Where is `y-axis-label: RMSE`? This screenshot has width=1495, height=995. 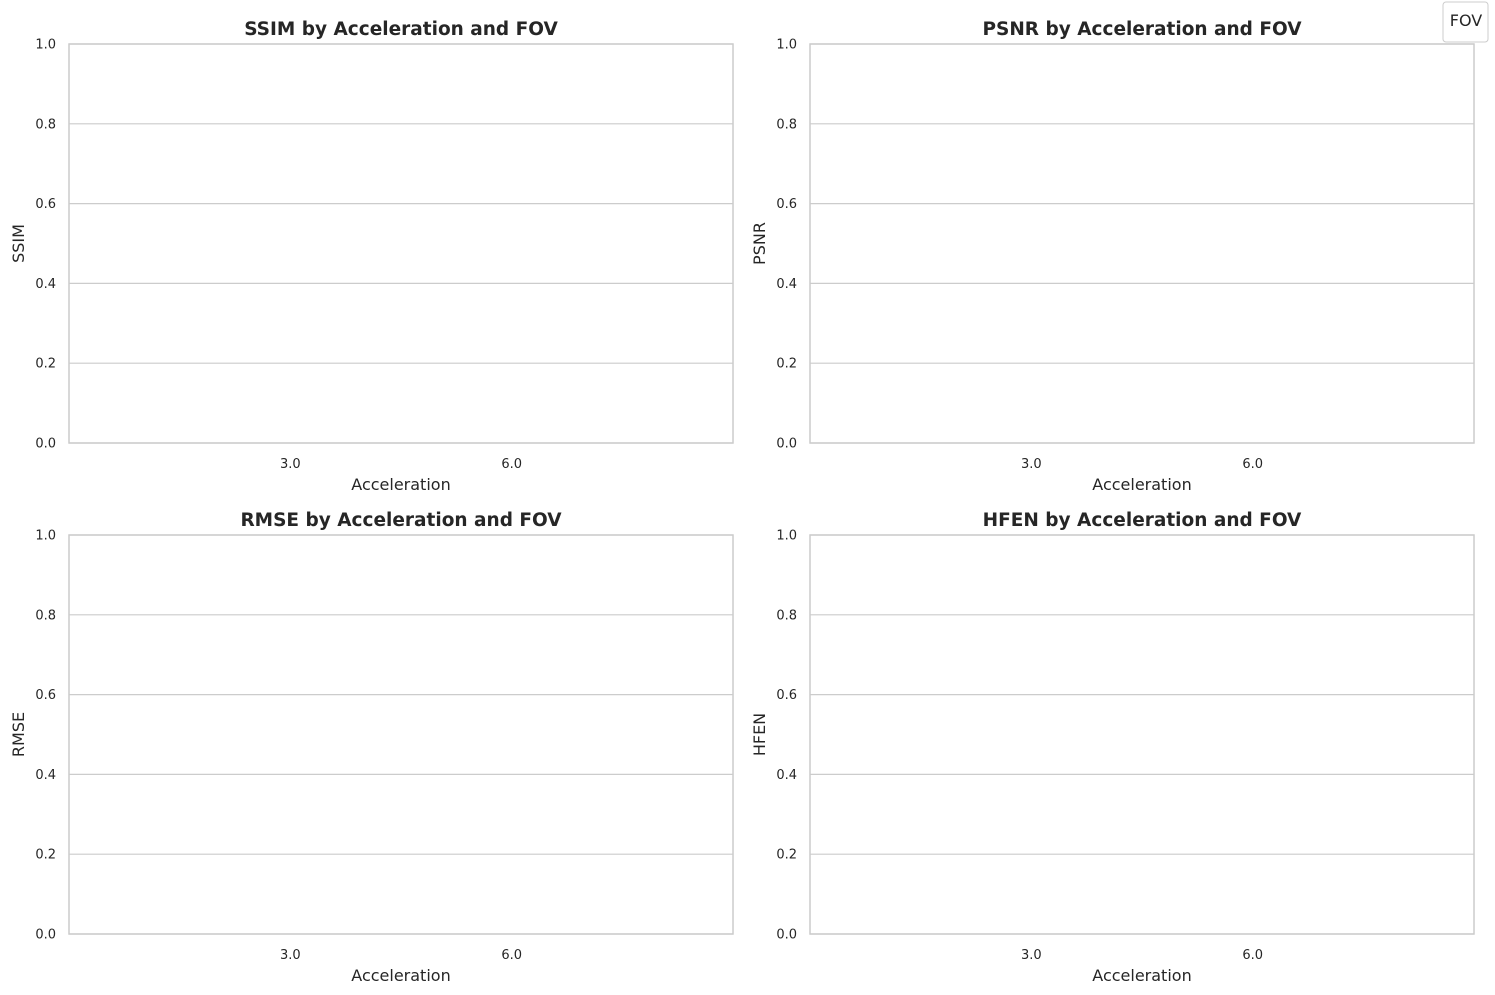 y-axis-label: RMSE is located at coordinates (18, 734).